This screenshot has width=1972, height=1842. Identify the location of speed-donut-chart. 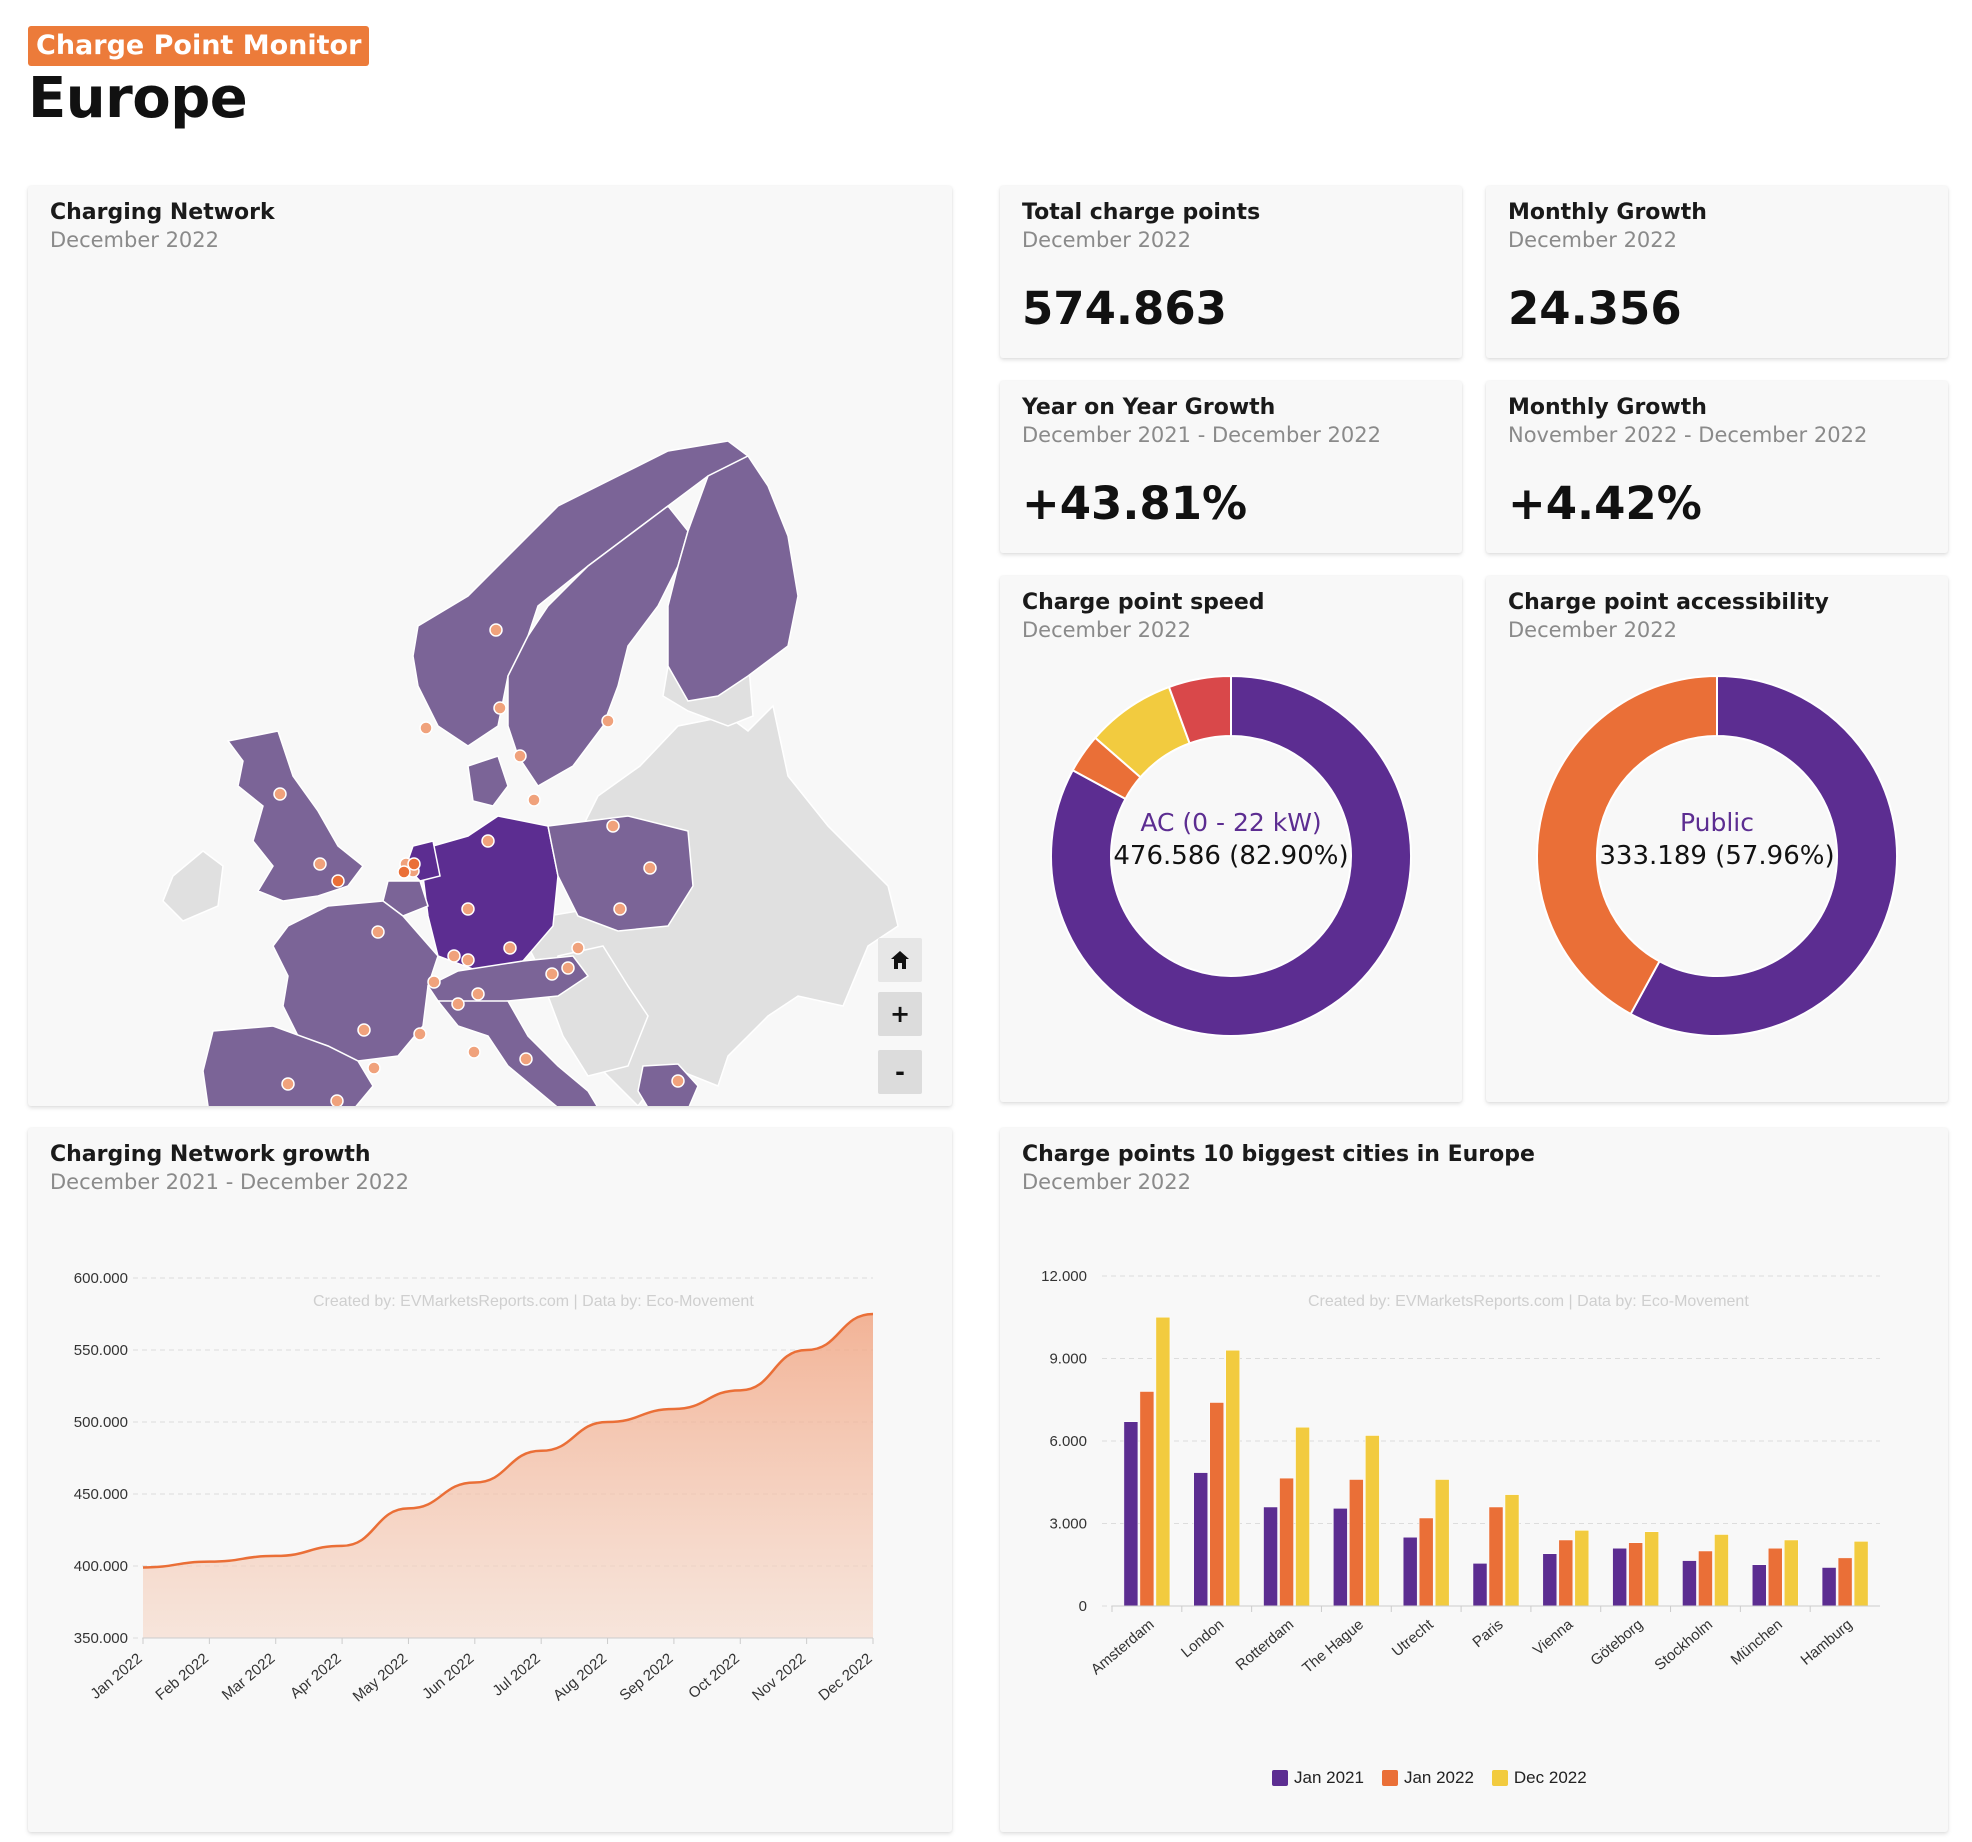
(1231, 839).